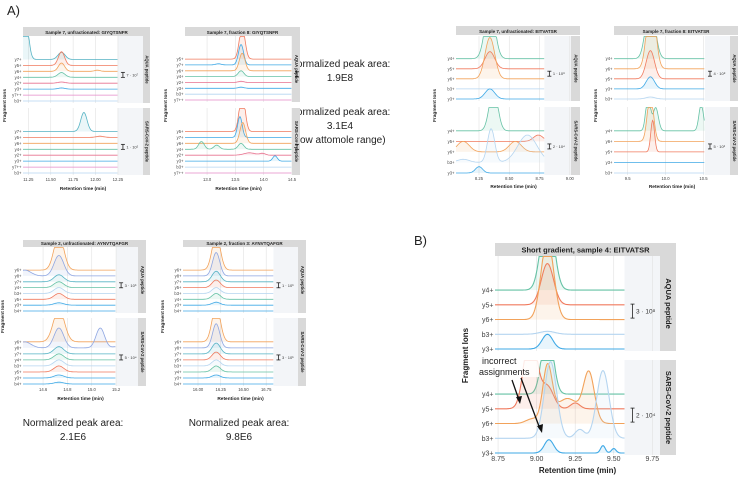 This screenshot has width=740, height=477. I want to click on arrow-icon, so click(515, 390).